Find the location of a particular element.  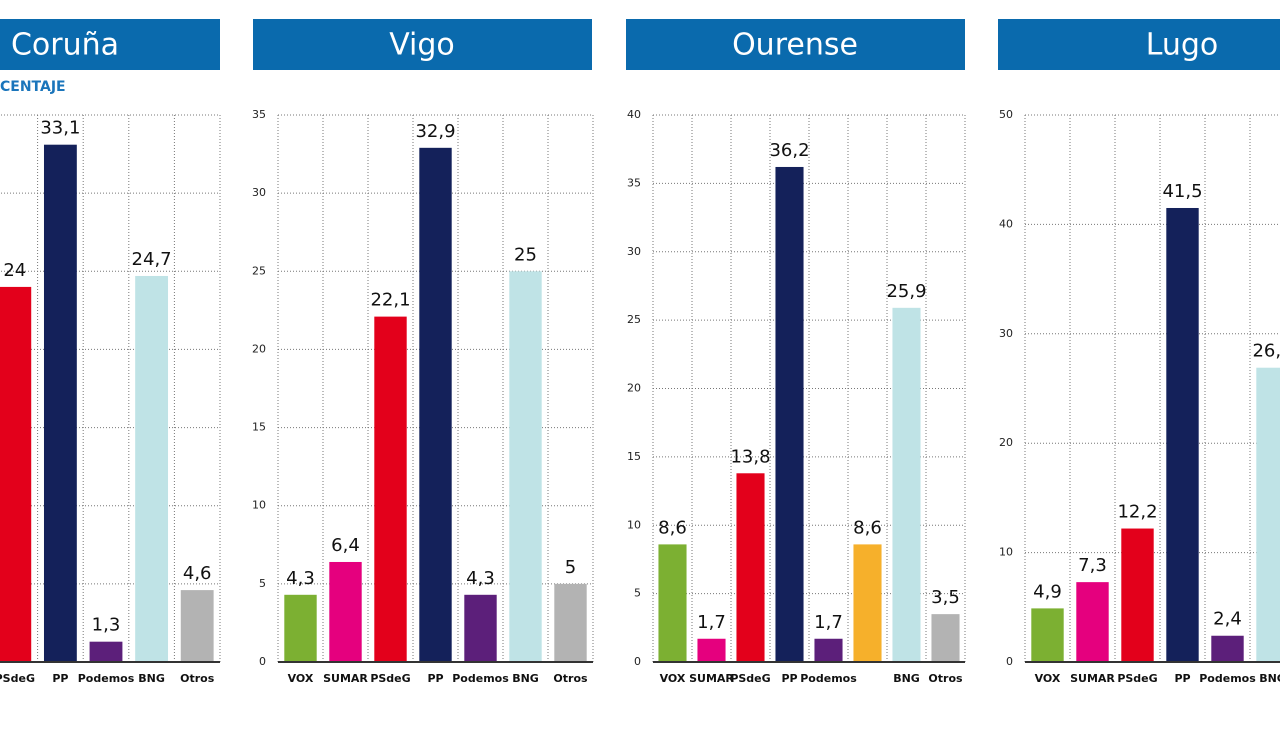

y-tick-label: 50 is located at coordinates (1006, 114).